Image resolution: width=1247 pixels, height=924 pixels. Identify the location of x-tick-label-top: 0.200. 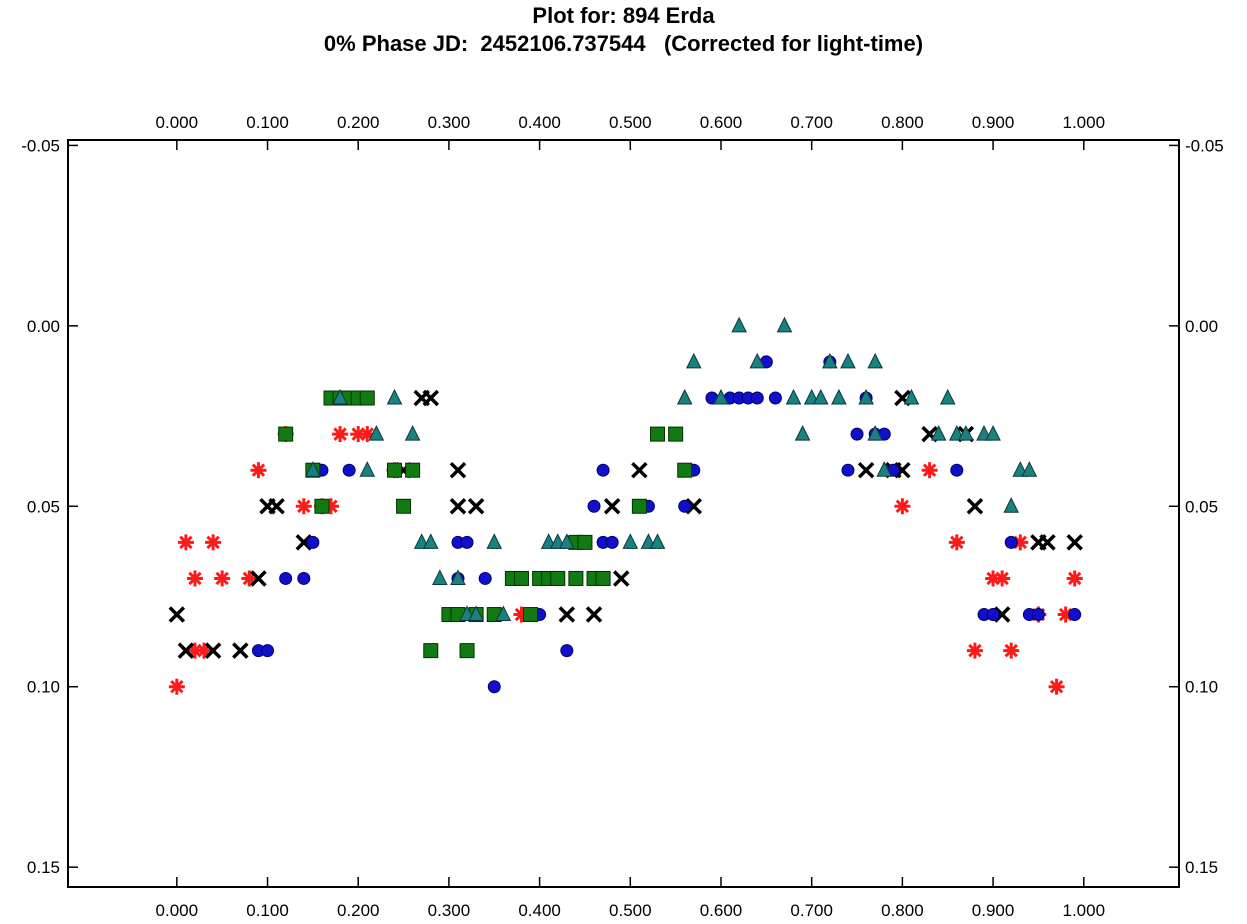
(358, 122).